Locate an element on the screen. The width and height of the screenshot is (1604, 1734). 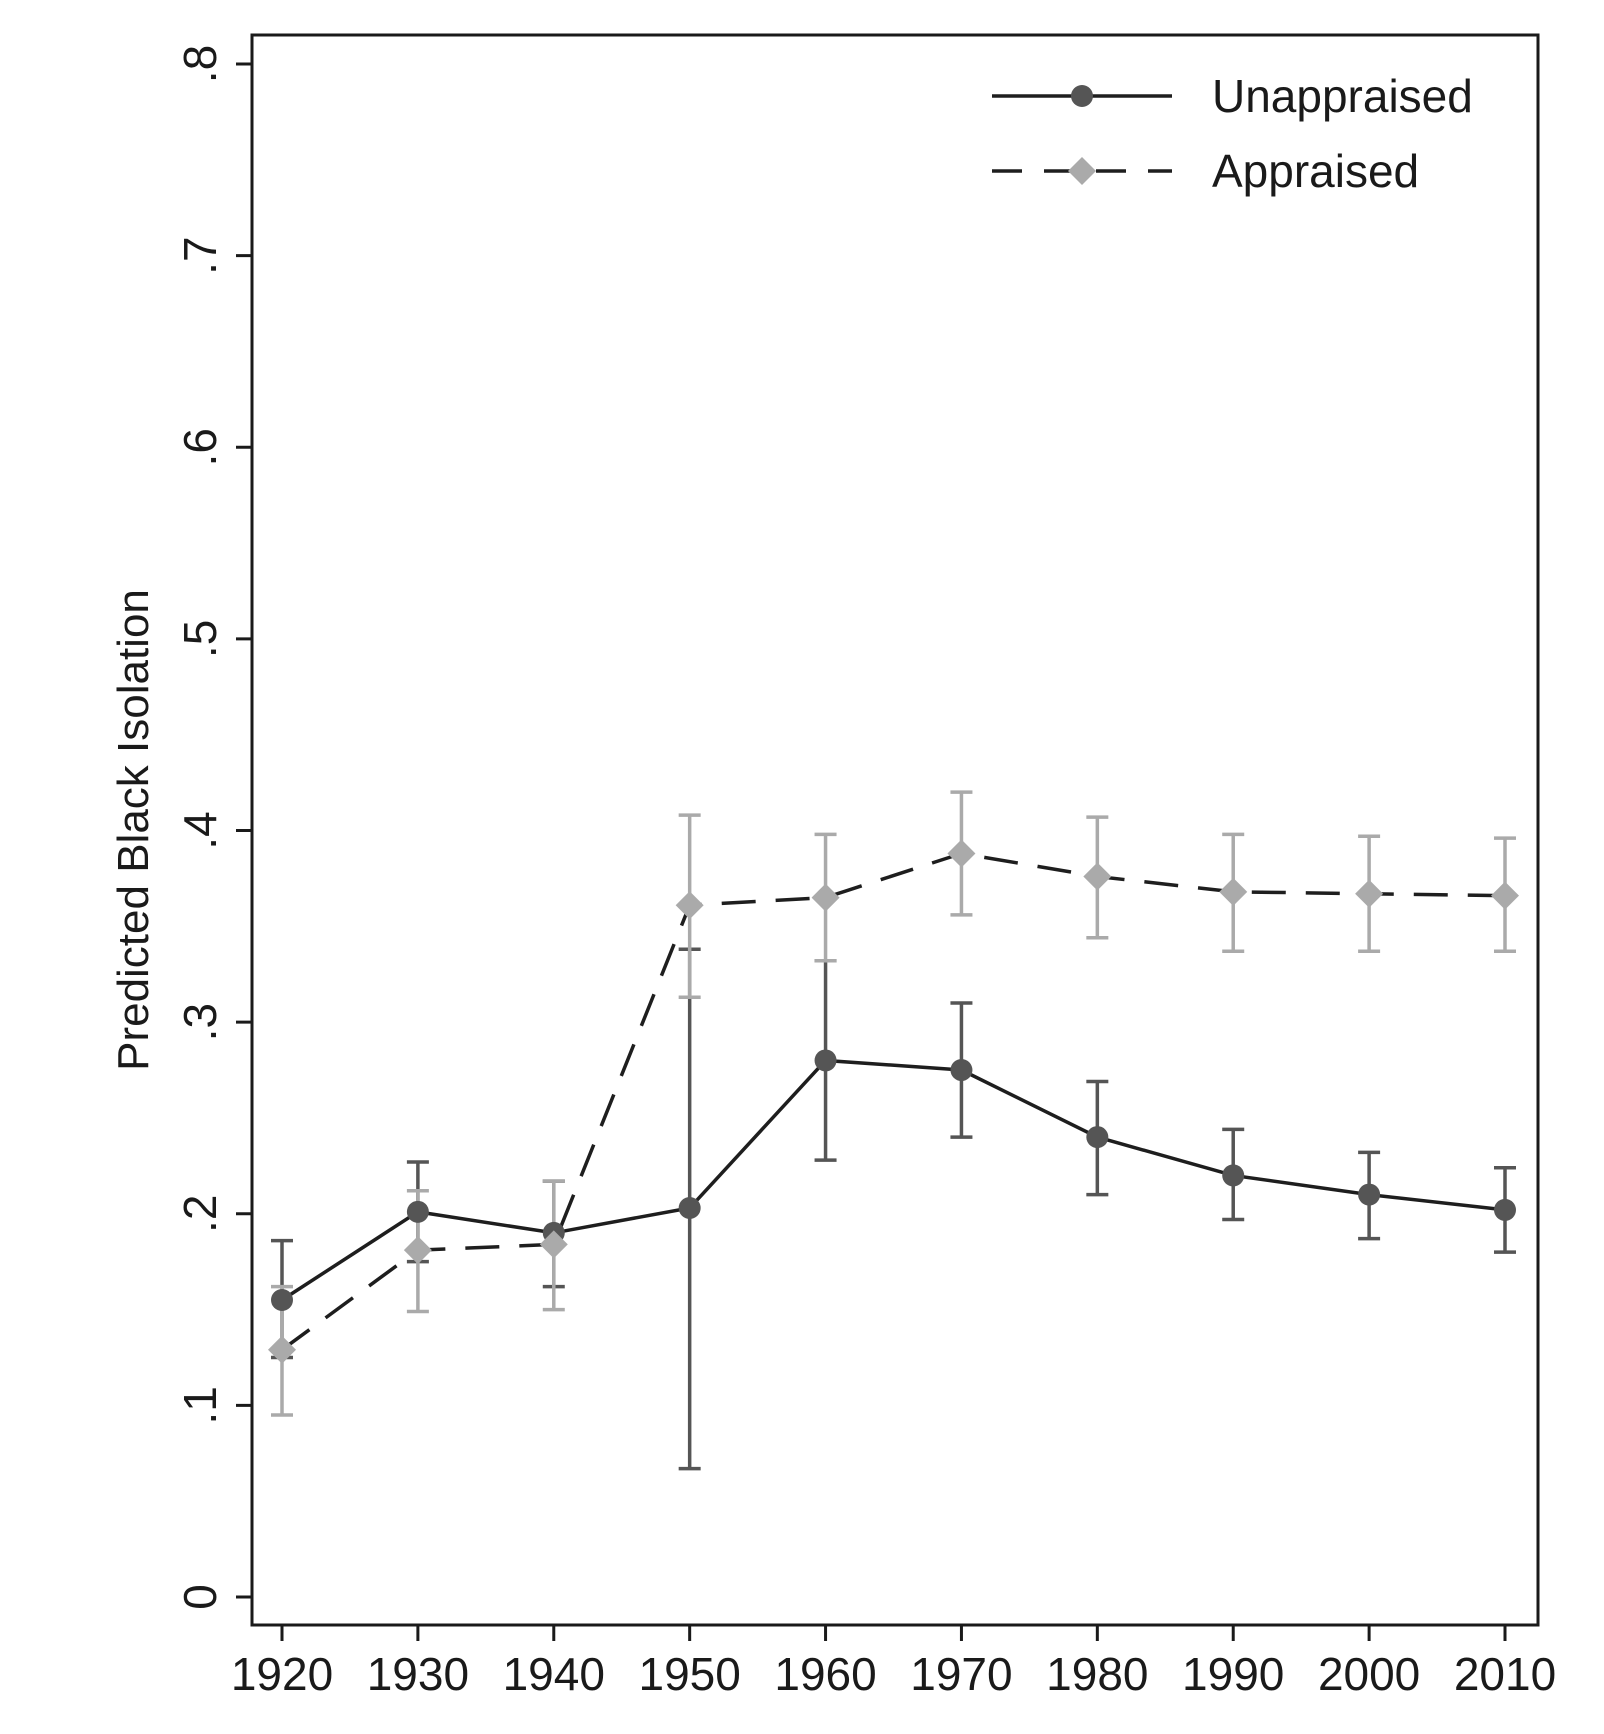
y-tick-label: .4 is located at coordinates (200, 830).